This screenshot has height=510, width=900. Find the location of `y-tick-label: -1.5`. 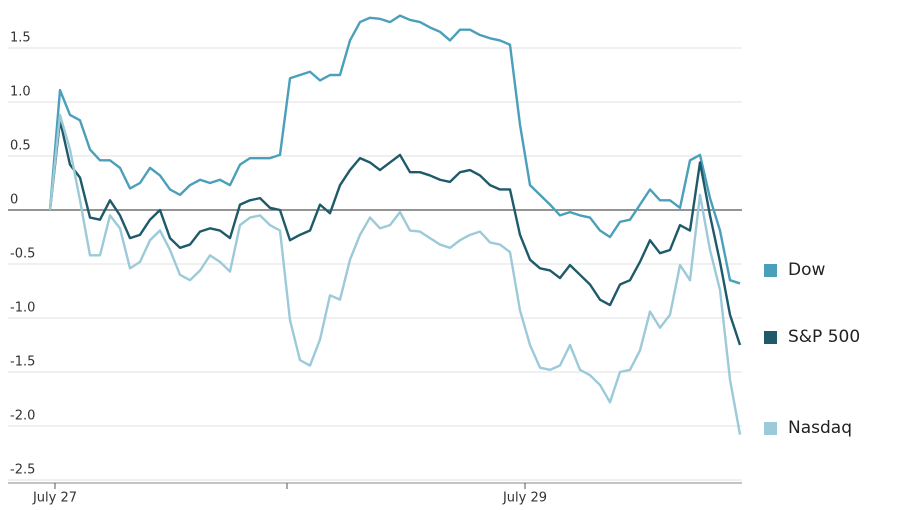

y-tick-label: -1.5 is located at coordinates (22, 362).